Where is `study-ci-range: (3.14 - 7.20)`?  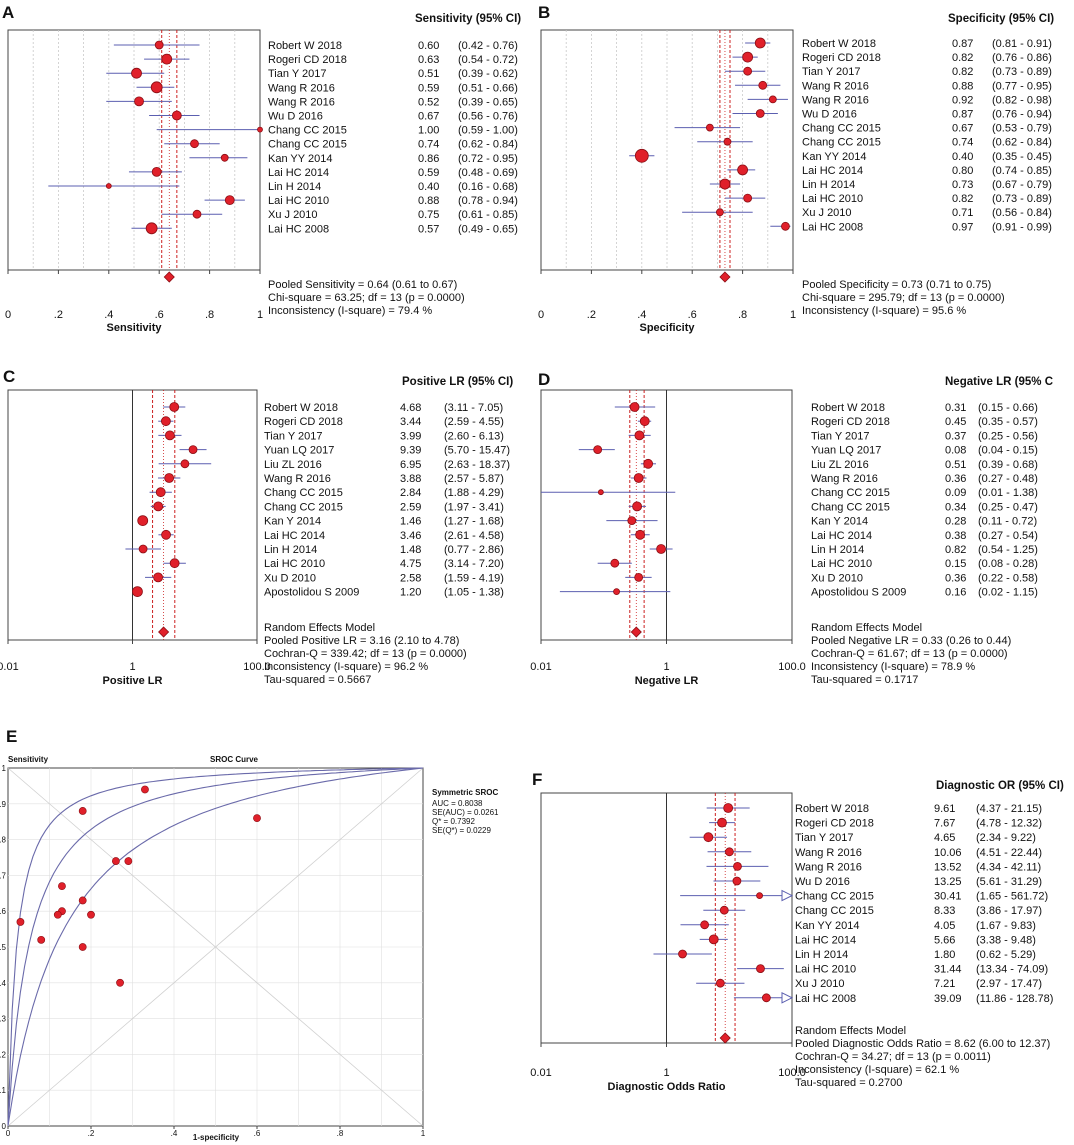 study-ci-range: (3.14 - 7.20) is located at coordinates (474, 564).